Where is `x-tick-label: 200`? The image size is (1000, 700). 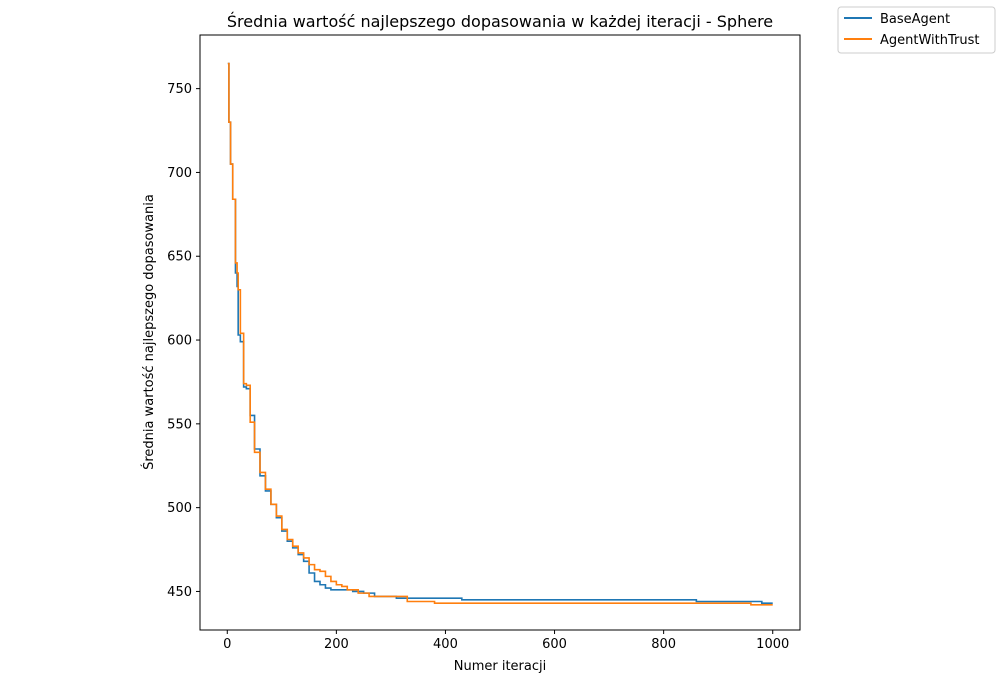 x-tick-label: 200 is located at coordinates (336, 644).